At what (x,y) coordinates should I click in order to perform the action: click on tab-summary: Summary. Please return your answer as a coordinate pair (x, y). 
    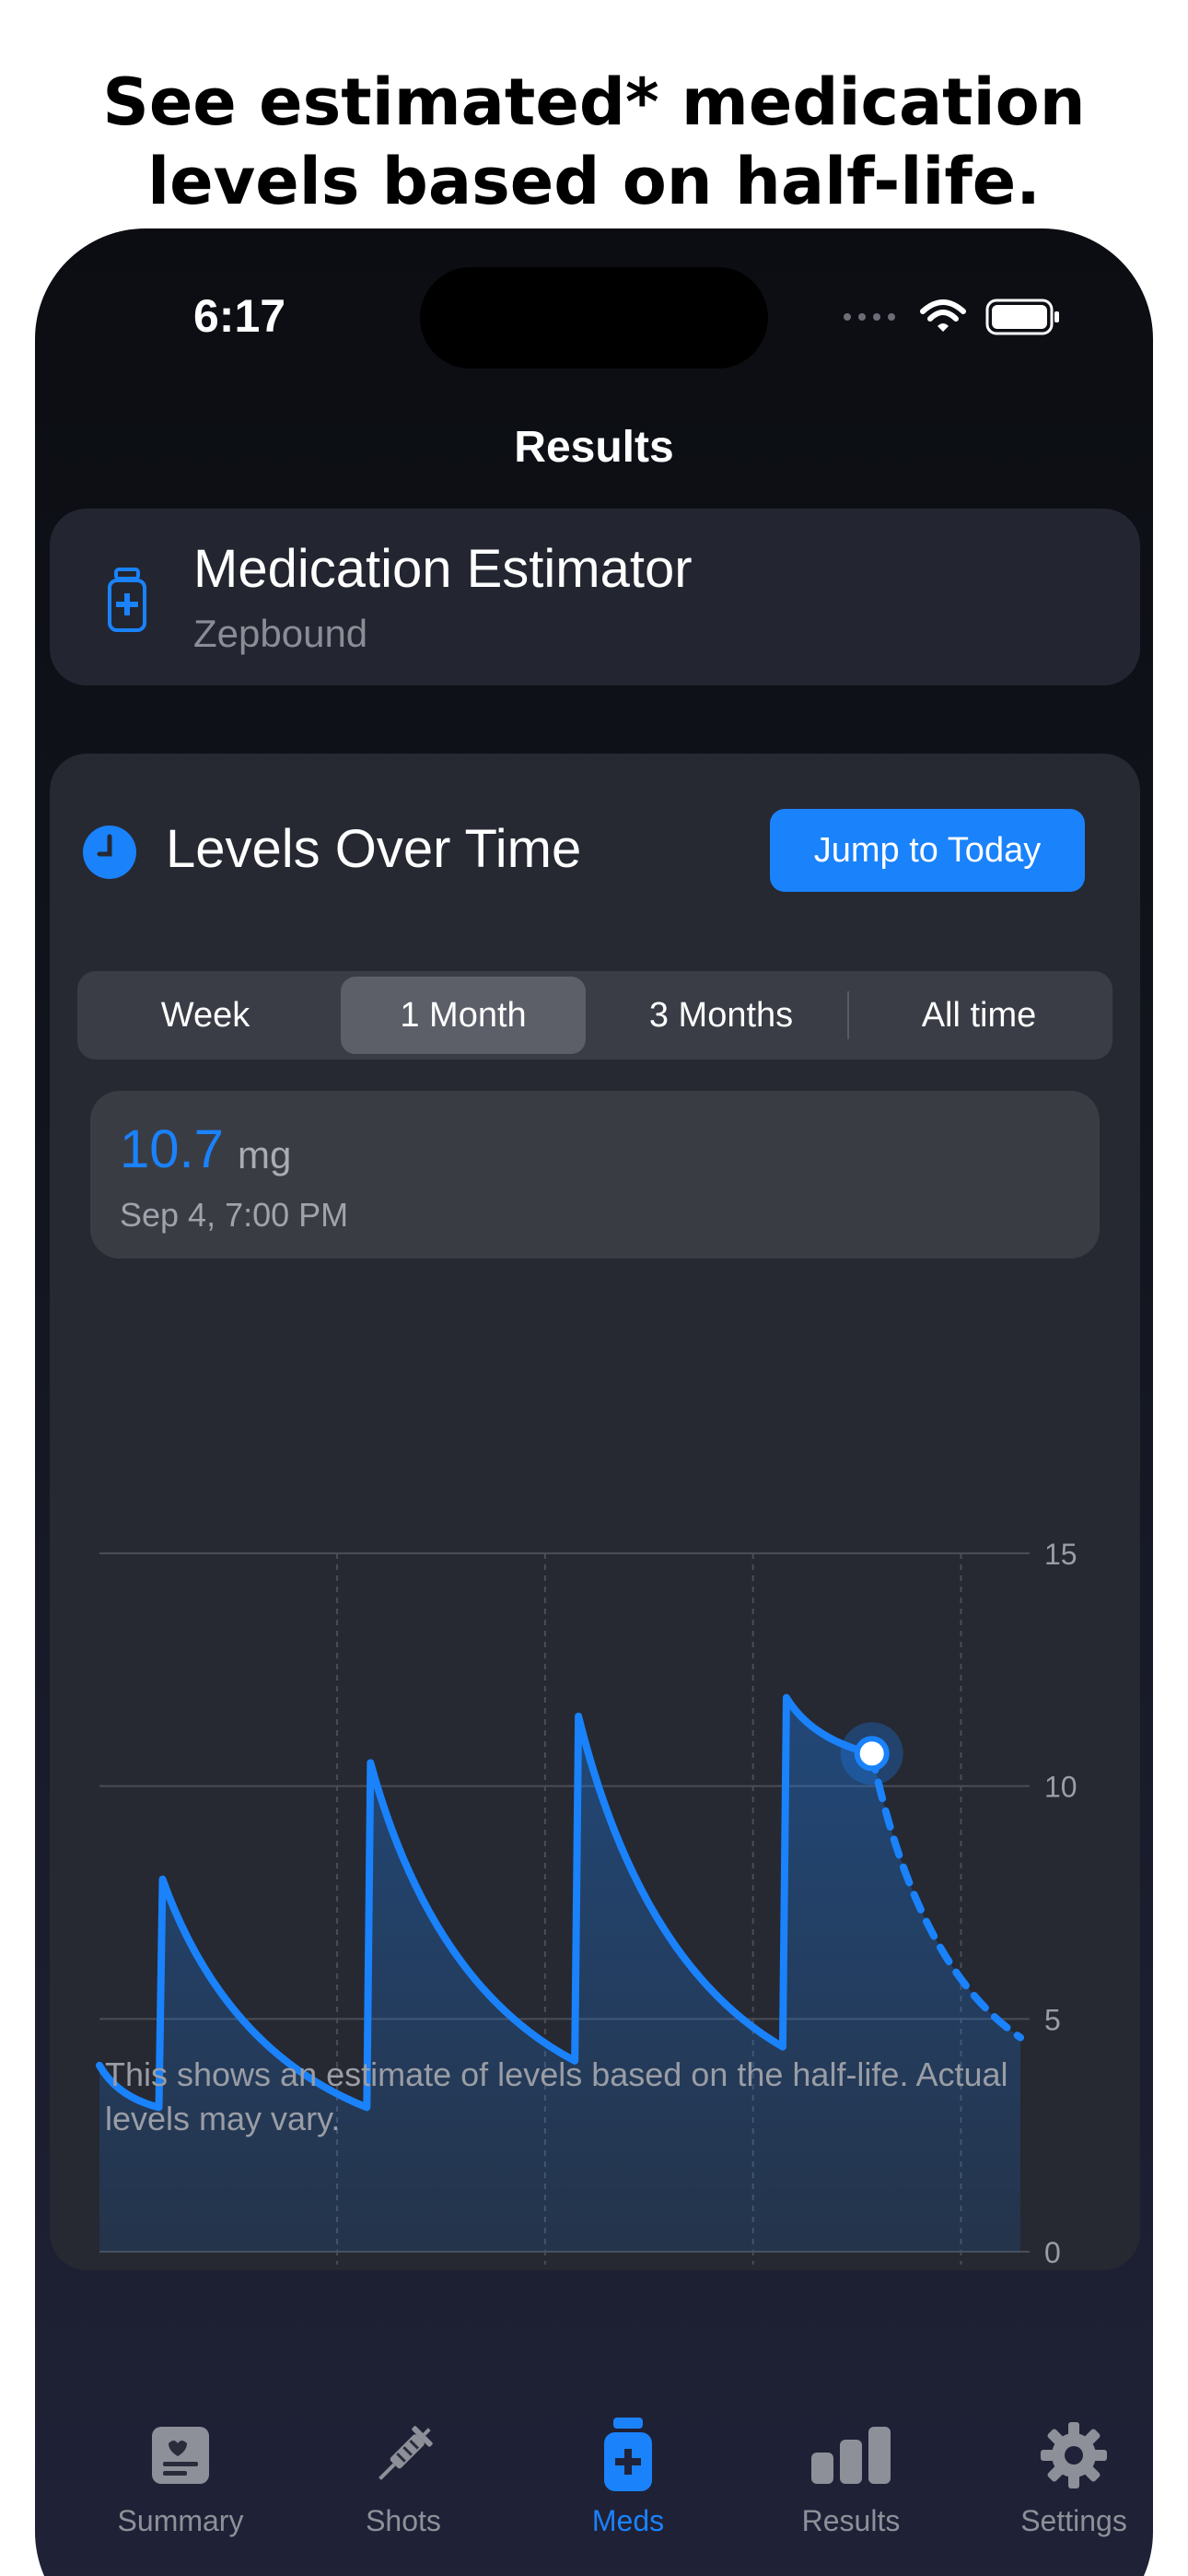
    Looking at the image, I should click on (180, 2476).